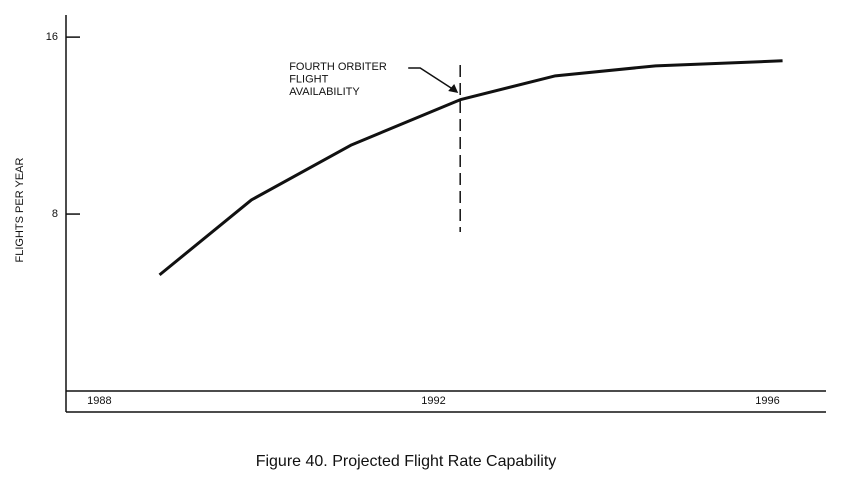  I want to click on annotation-text: FLIGHT, so click(308, 79).